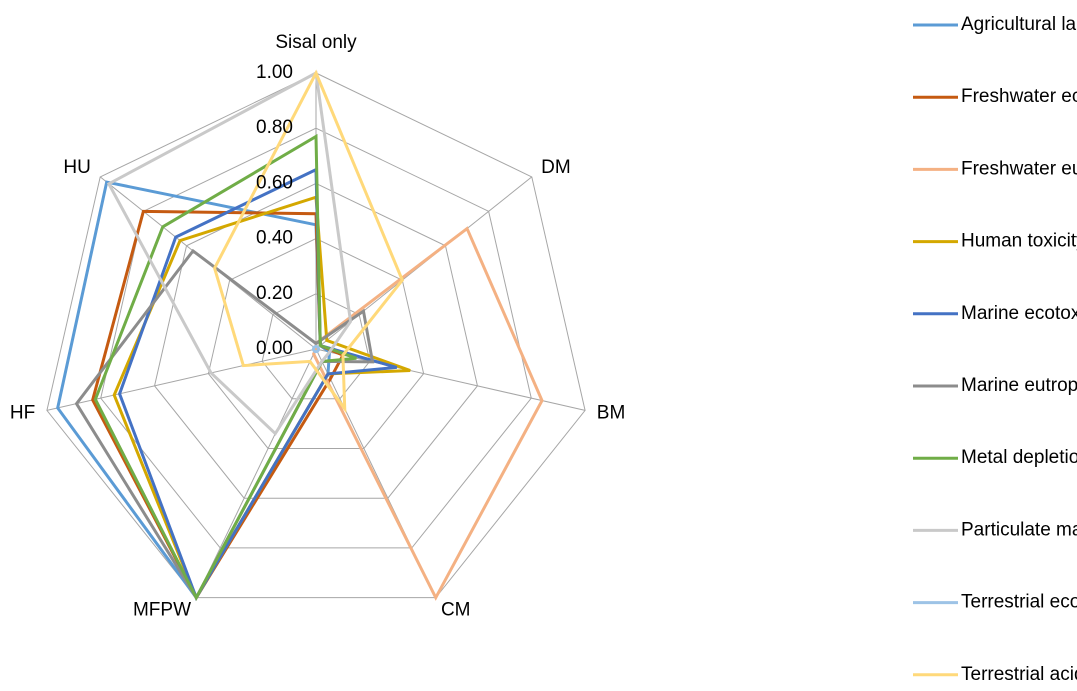  What do you see at coordinates (274, 238) in the screenshot?
I see `r-tick-label: 0.40` at bounding box center [274, 238].